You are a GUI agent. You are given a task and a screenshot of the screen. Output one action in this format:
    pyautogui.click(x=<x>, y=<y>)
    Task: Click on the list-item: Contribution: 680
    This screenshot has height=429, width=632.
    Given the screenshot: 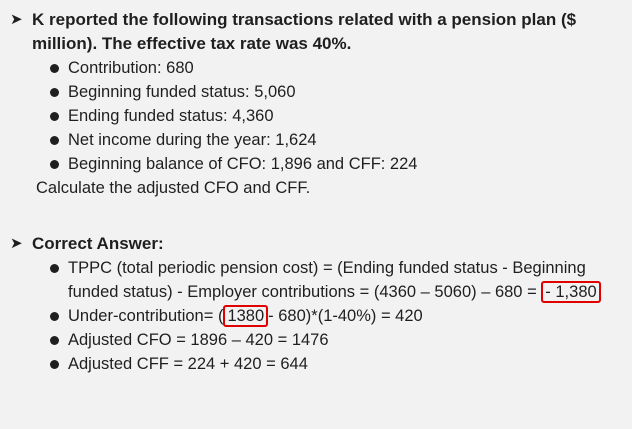 What is the action you would take?
    pyautogui.click(x=334, y=68)
    